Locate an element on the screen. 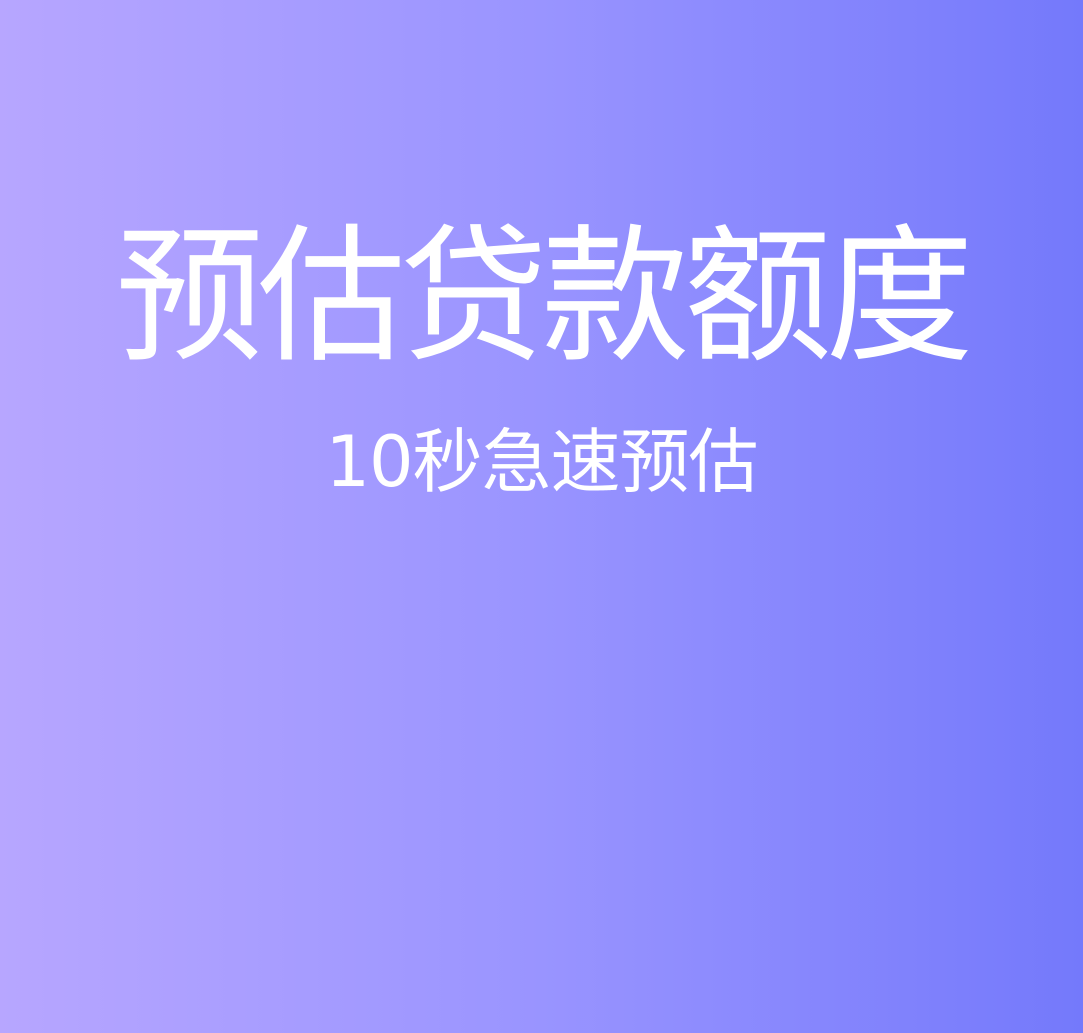  headline-title: 预估贷款额度 is located at coordinates (544, 297).